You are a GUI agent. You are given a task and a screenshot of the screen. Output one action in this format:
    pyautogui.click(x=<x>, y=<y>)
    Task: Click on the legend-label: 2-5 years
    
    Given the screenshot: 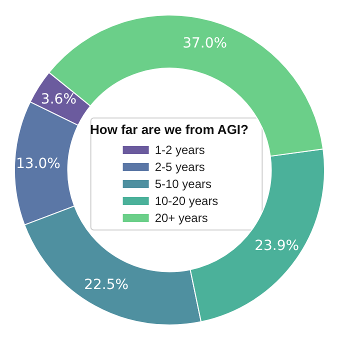 What is the action you would take?
    pyautogui.click(x=179, y=167)
    